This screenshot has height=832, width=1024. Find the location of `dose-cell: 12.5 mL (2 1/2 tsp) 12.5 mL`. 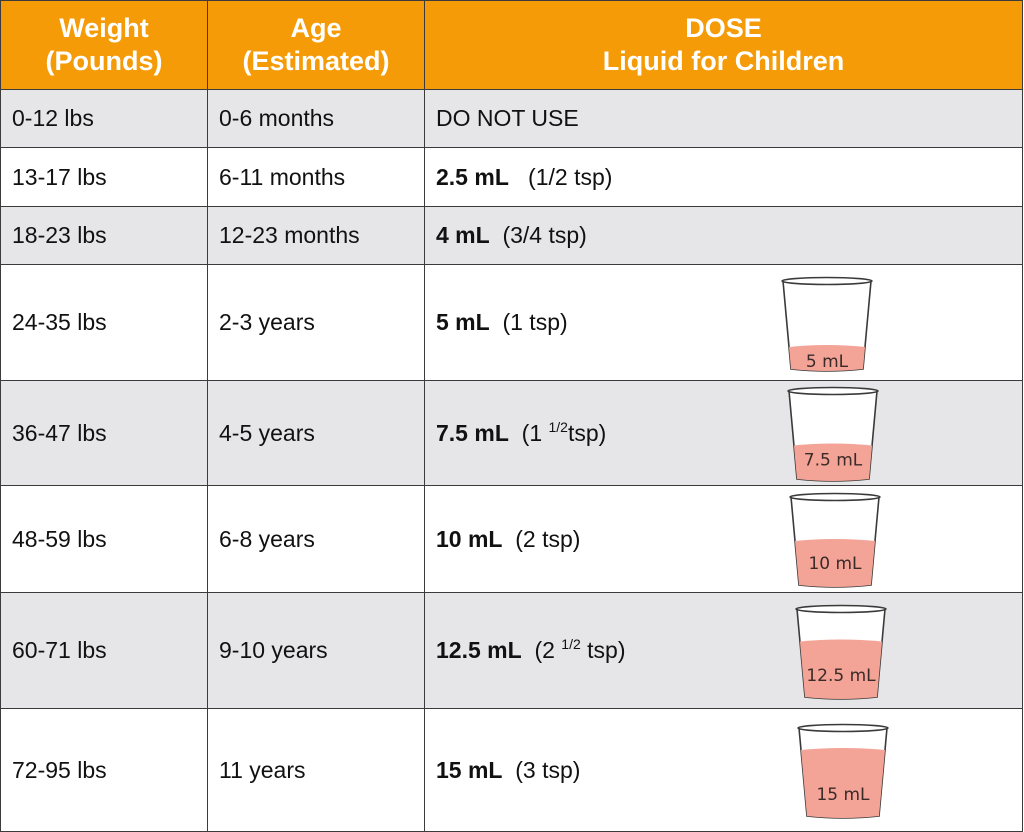

dose-cell: 12.5 mL (2 1/2 tsp) 12.5 mL is located at coordinates (723, 650).